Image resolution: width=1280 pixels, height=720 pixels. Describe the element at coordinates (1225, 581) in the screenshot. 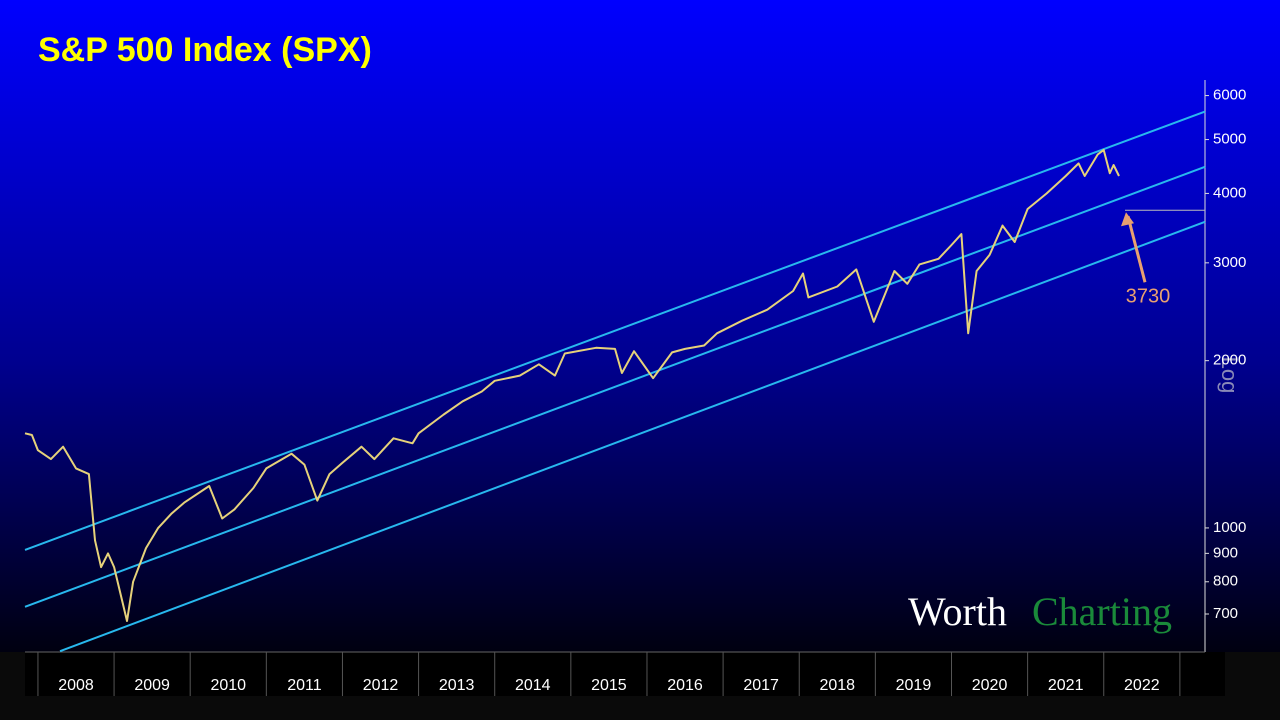

I see `y-tick-label: 800` at that location.